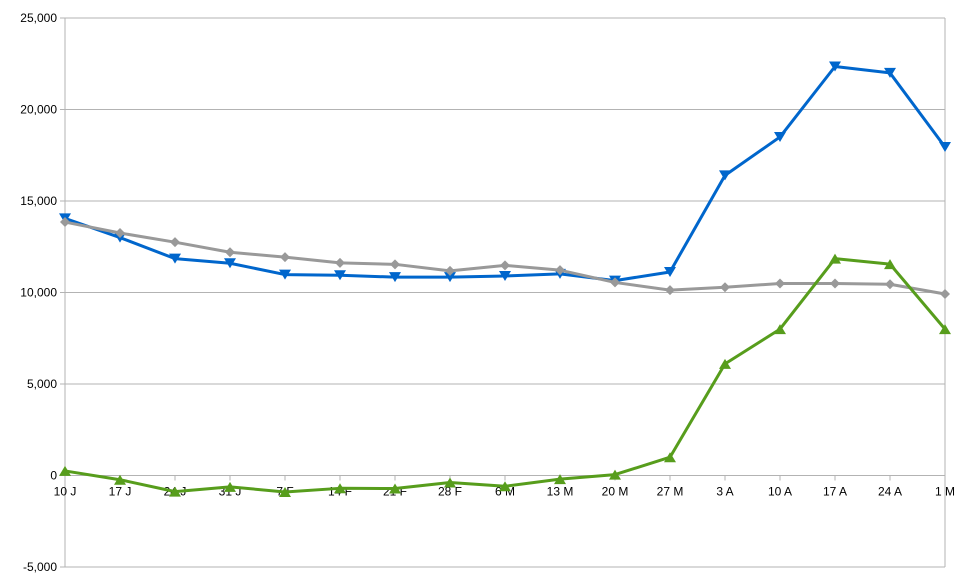 Image resolution: width=978 pixels, height=586 pixels. Describe the element at coordinates (835, 492) in the screenshot. I see `x-tick-label: 17 A` at that location.